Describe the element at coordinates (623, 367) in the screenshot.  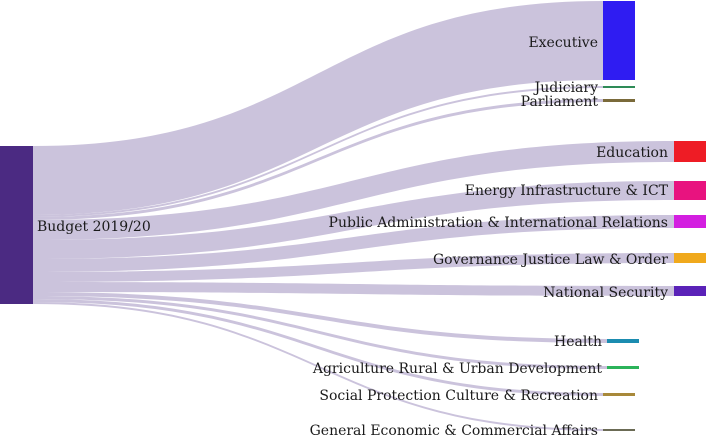
I see `node-agriculture` at that location.